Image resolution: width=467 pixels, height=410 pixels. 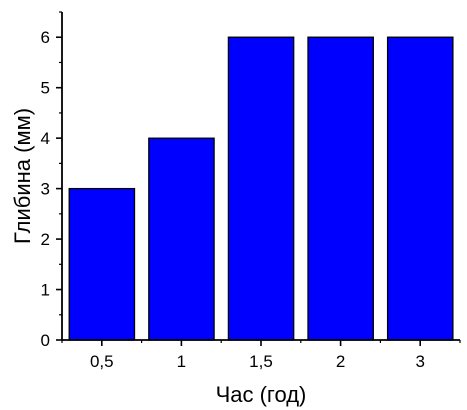 I want to click on bar-1,5, so click(x=261, y=188).